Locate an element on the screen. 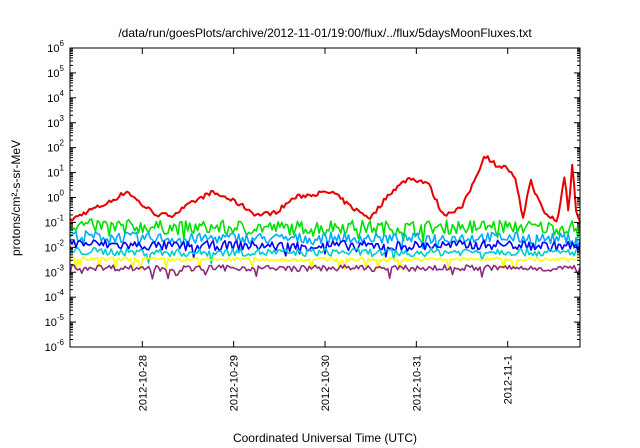  y-tick-label: 10¹ is located at coordinates (55, 172).